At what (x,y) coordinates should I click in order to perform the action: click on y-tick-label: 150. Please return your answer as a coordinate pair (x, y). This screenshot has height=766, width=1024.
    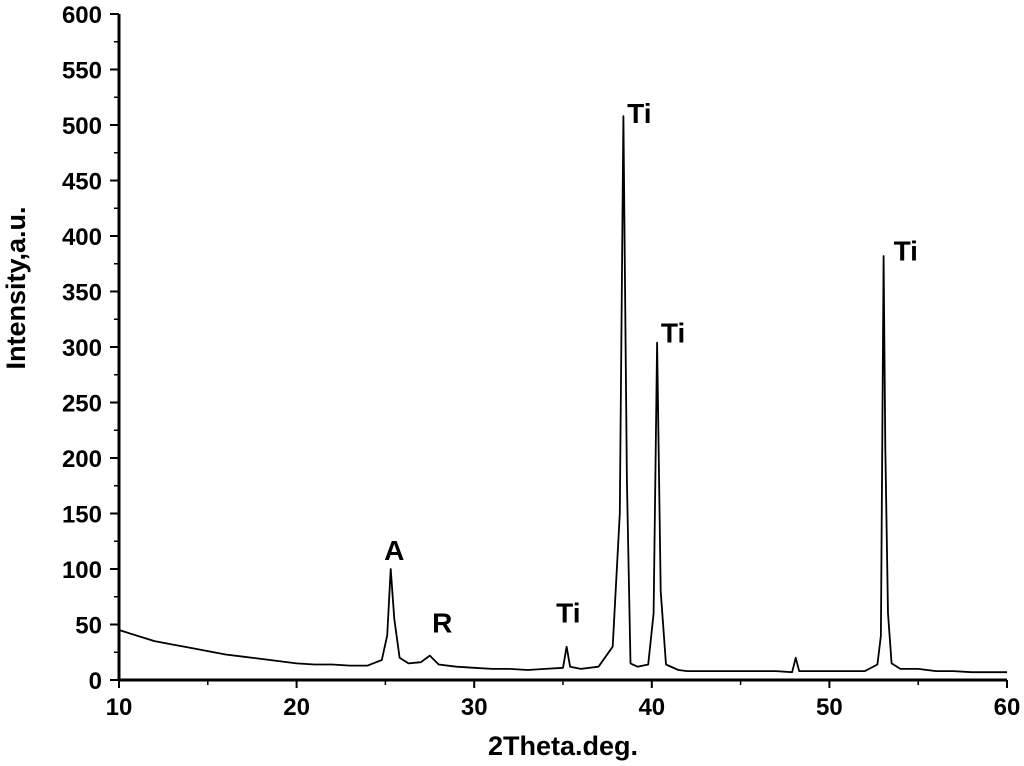
    Looking at the image, I should click on (82, 515).